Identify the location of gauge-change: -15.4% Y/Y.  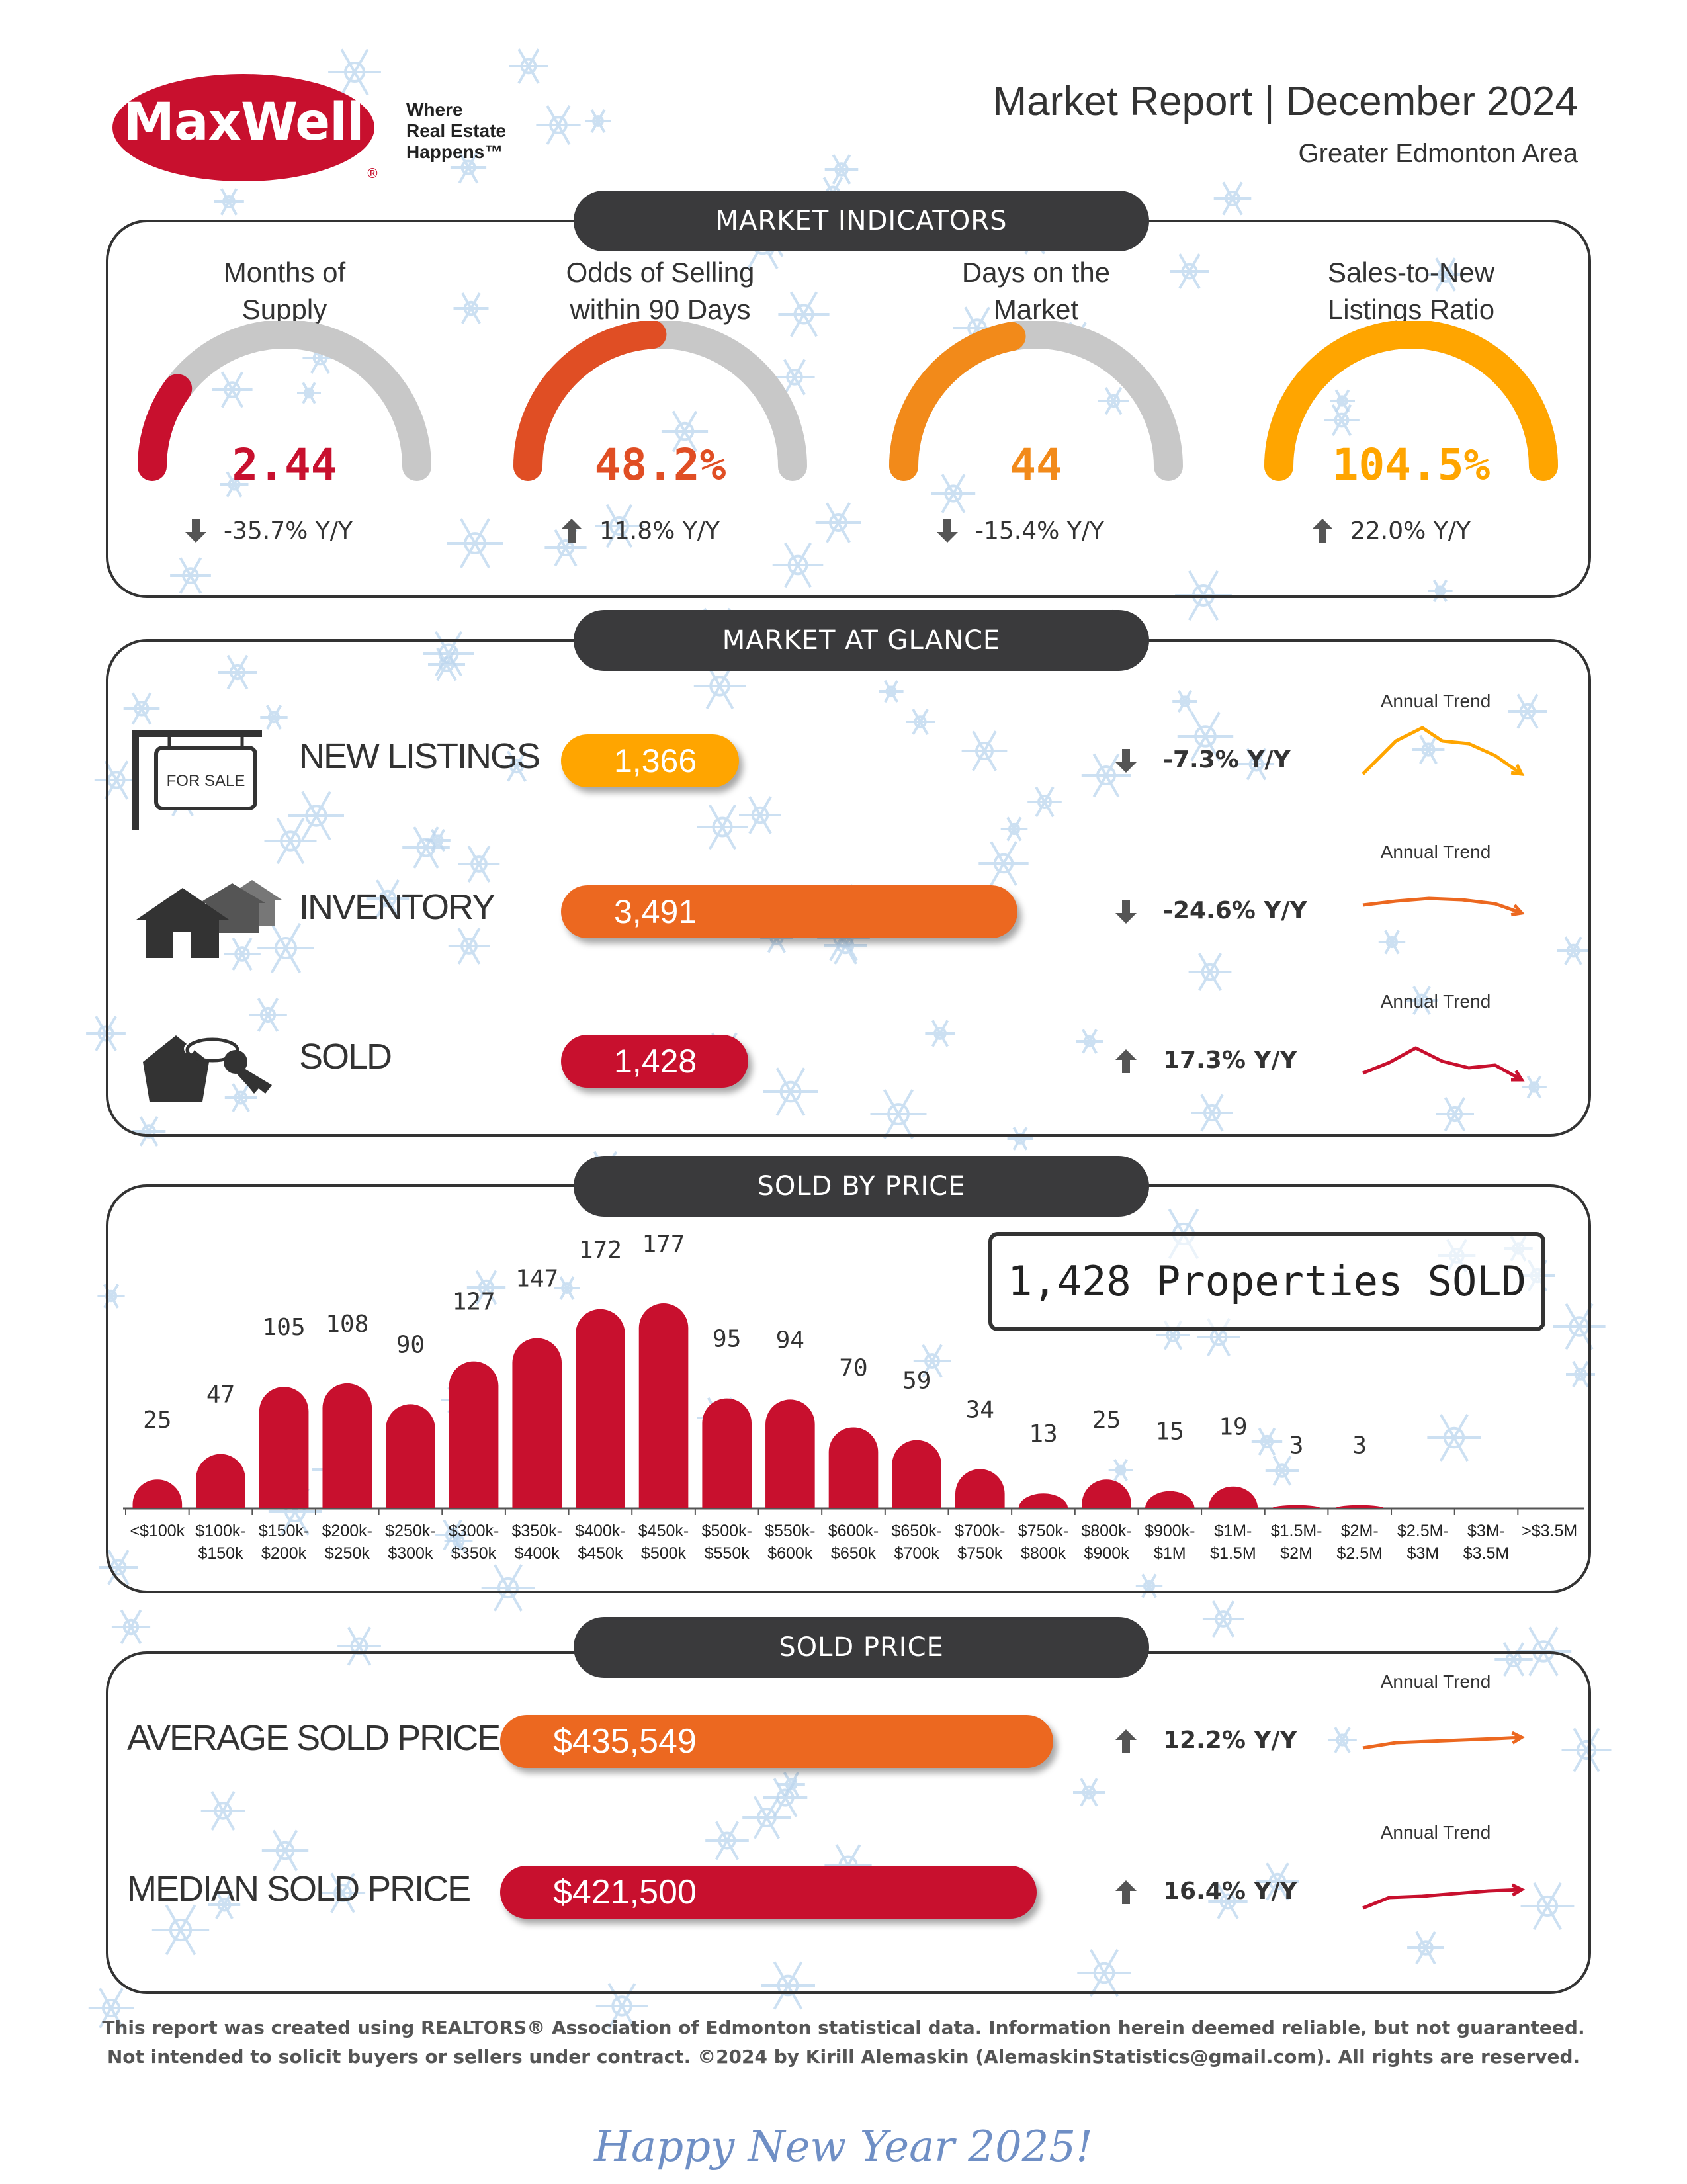
(1039, 531).